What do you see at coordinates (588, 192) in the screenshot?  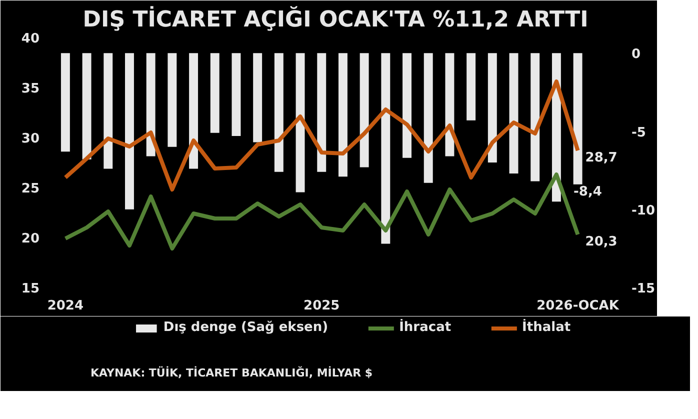 I see `data-label: -8,4` at bounding box center [588, 192].